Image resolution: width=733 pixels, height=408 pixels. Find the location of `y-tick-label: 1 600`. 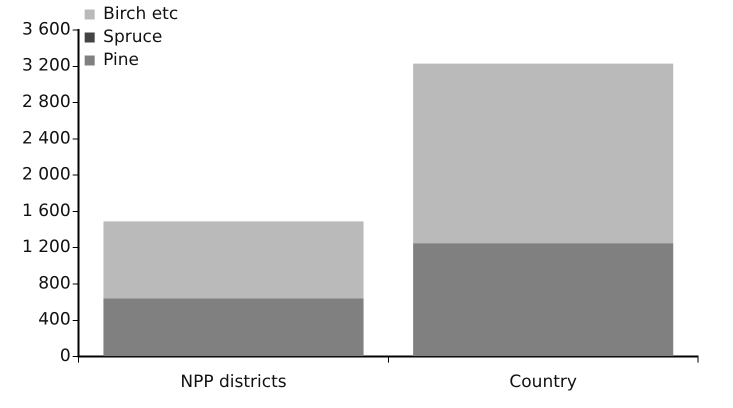

y-tick-label: 1 600 is located at coordinates (46, 210).